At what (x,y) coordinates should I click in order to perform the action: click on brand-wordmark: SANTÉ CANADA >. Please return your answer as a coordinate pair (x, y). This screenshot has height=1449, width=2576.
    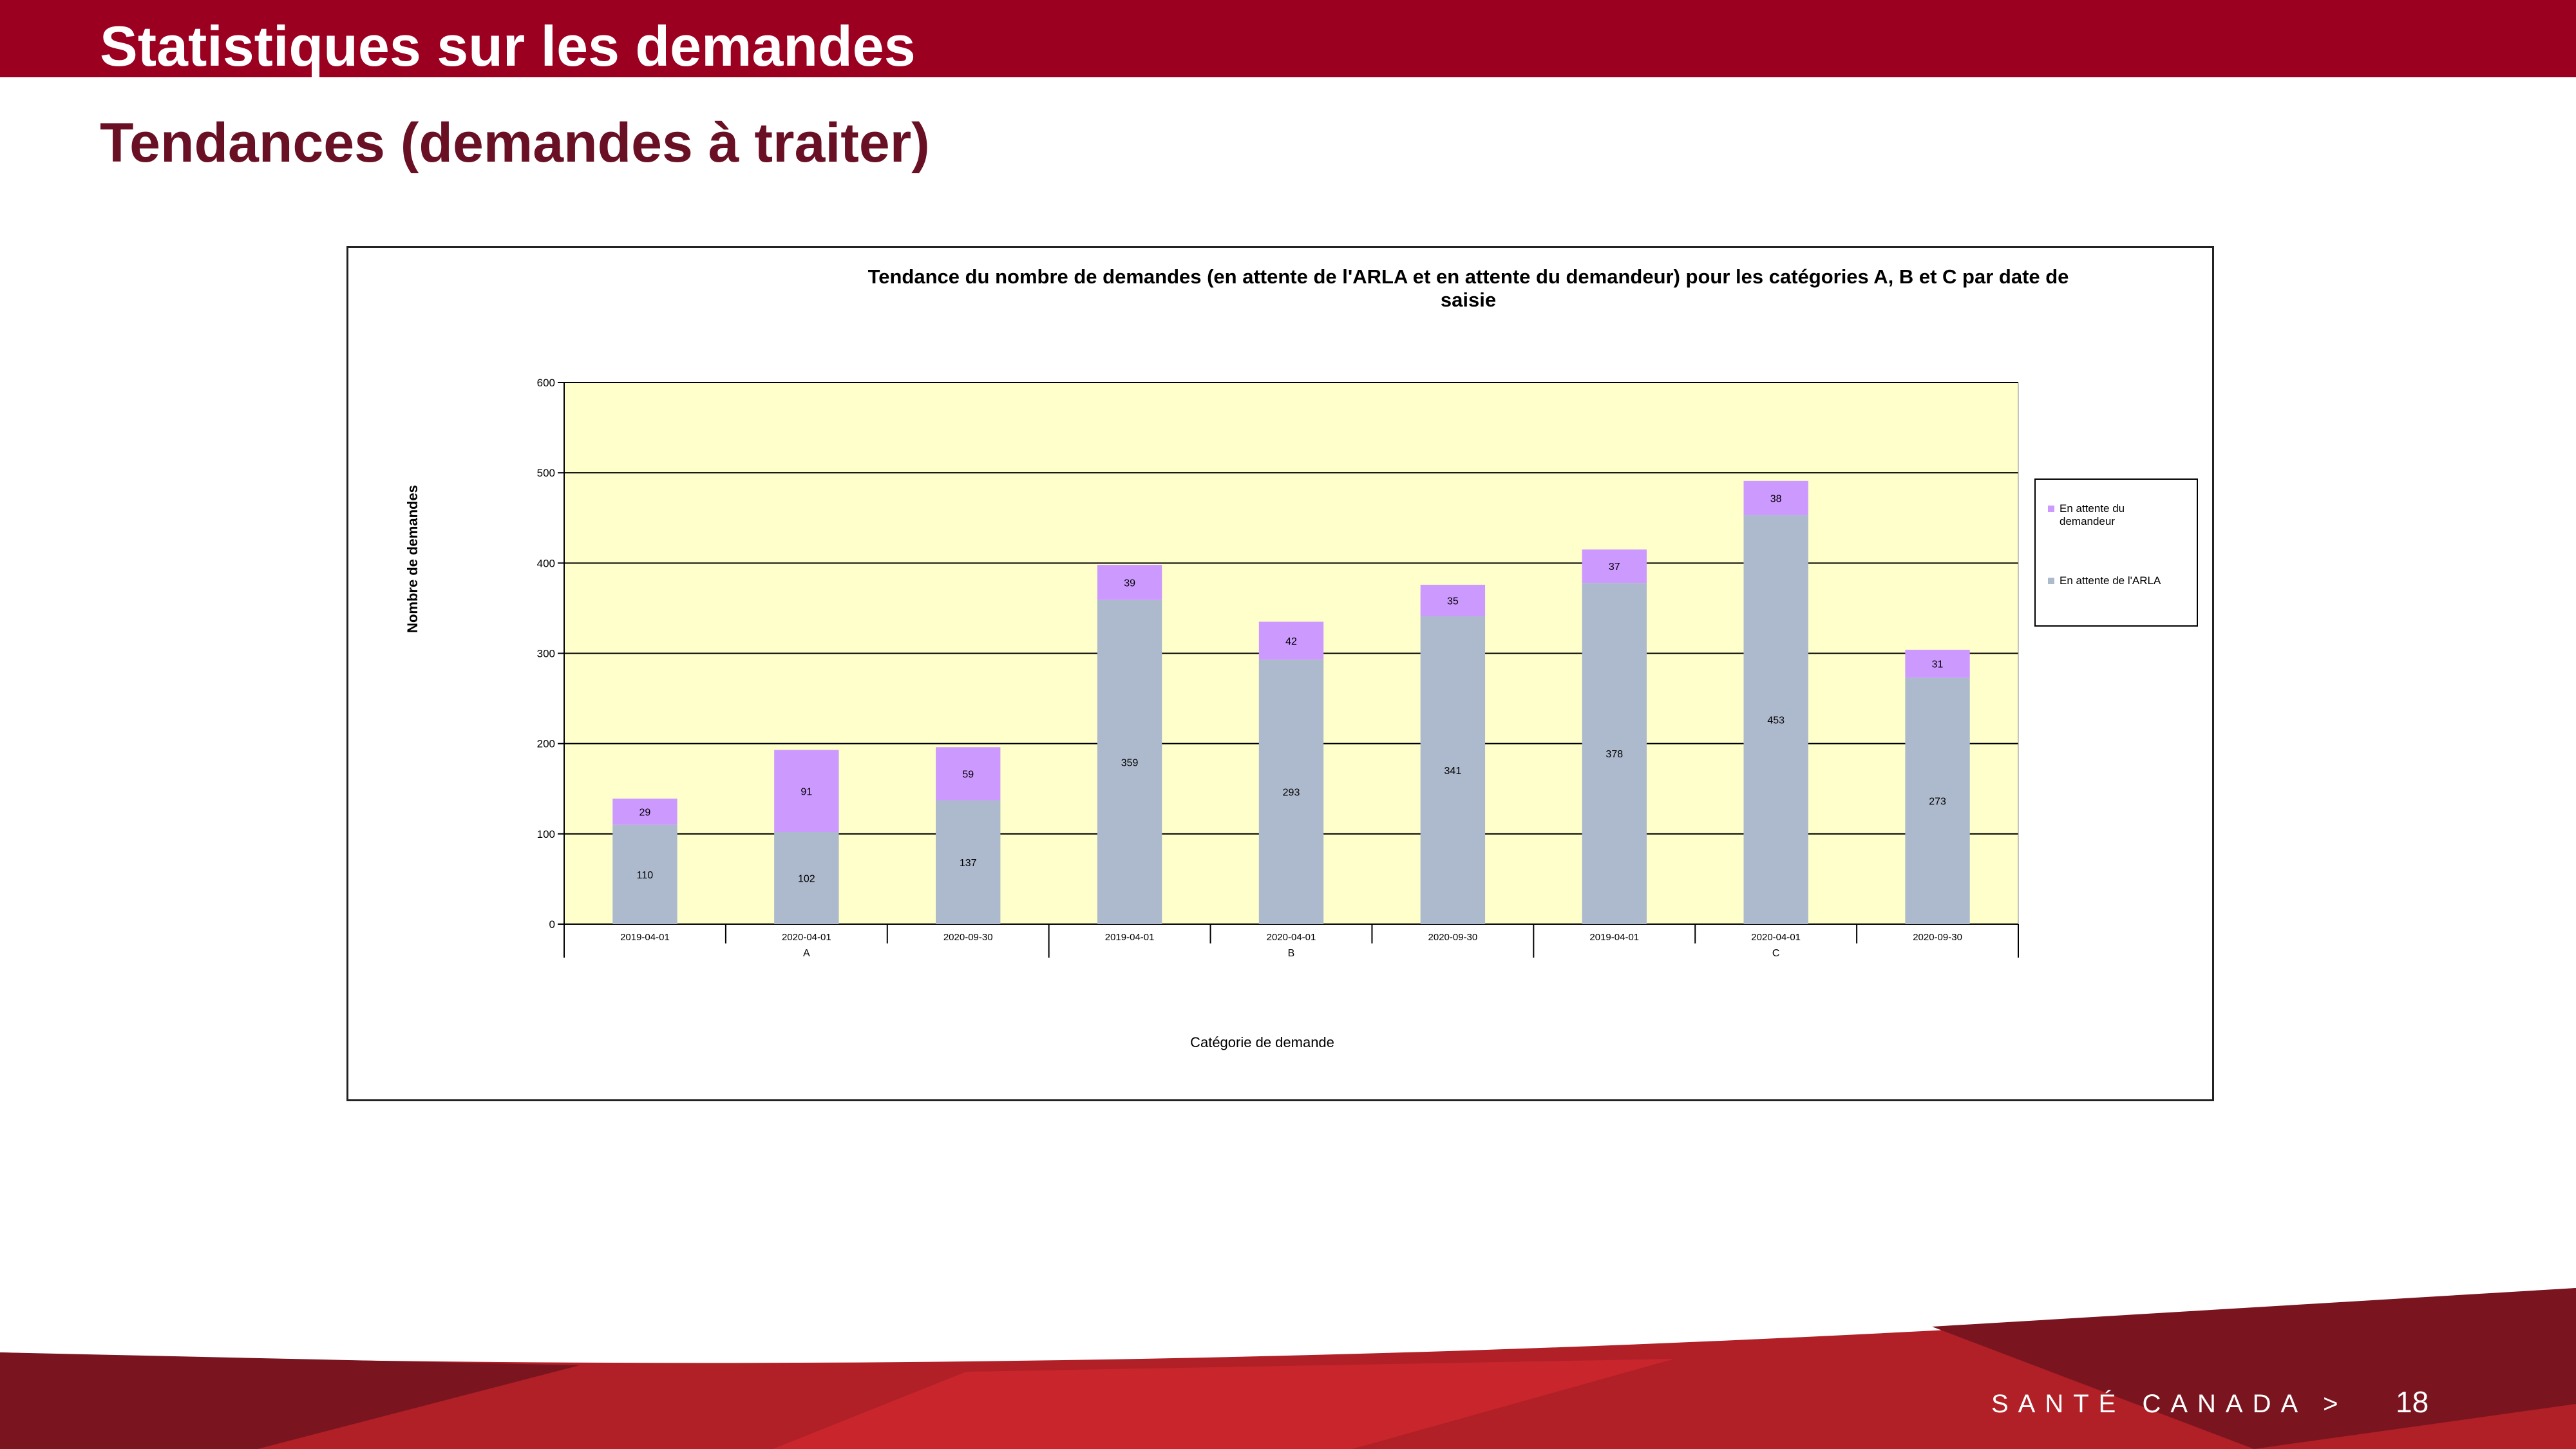
    Looking at the image, I should click on (2169, 1404).